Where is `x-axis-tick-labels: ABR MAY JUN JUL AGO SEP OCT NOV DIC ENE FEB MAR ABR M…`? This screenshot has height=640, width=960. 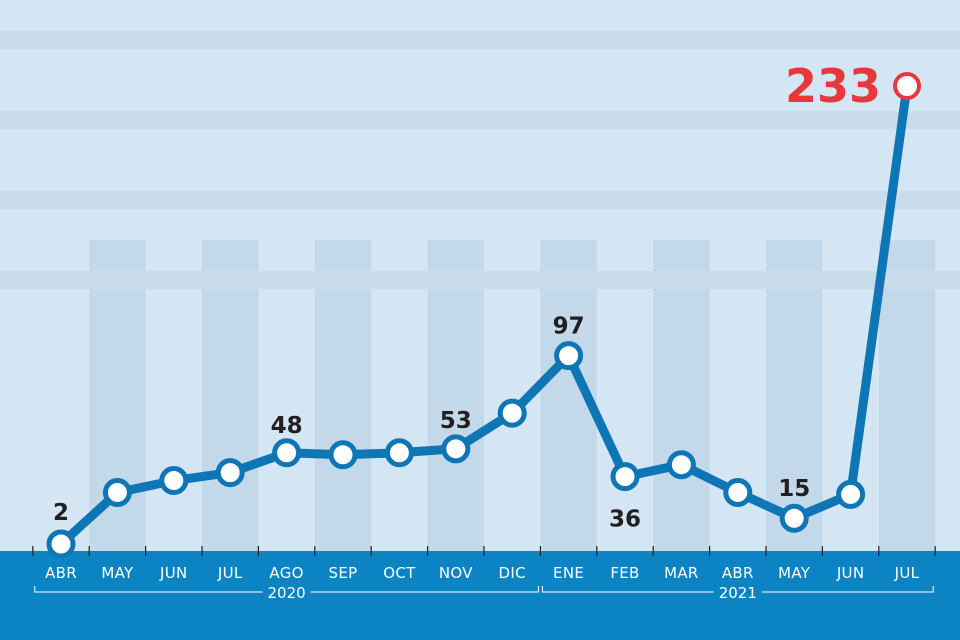
x-axis-tick-labels: ABR MAY JUN JUL AGO SEP OCT NOV DIC ENE FEB MAR ABR M… is located at coordinates (482, 573).